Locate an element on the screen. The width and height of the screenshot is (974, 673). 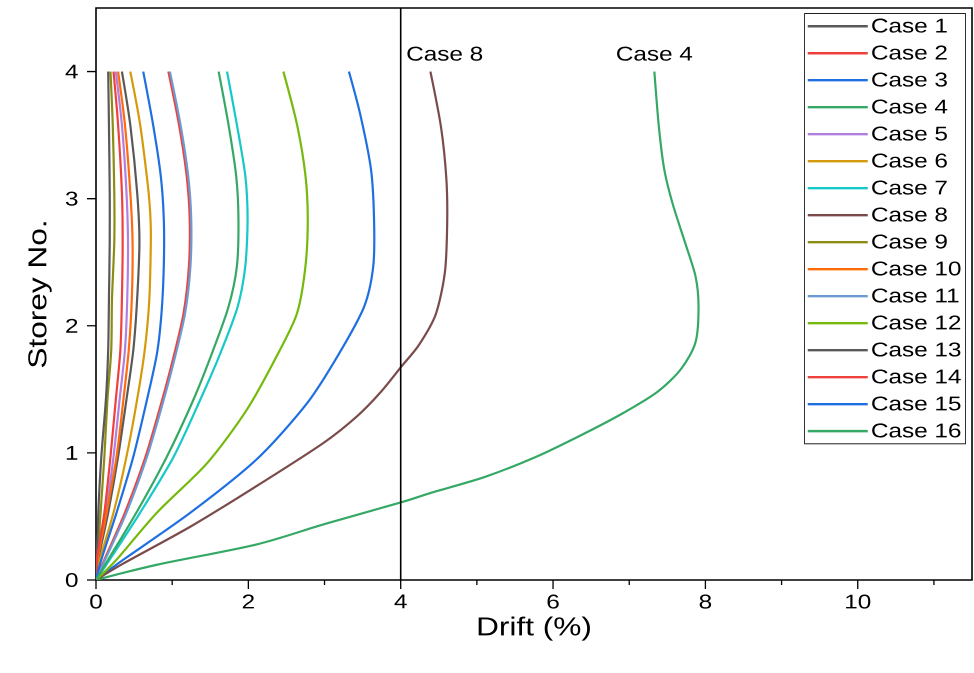
y-tick-label: 4 is located at coordinates (72, 71).